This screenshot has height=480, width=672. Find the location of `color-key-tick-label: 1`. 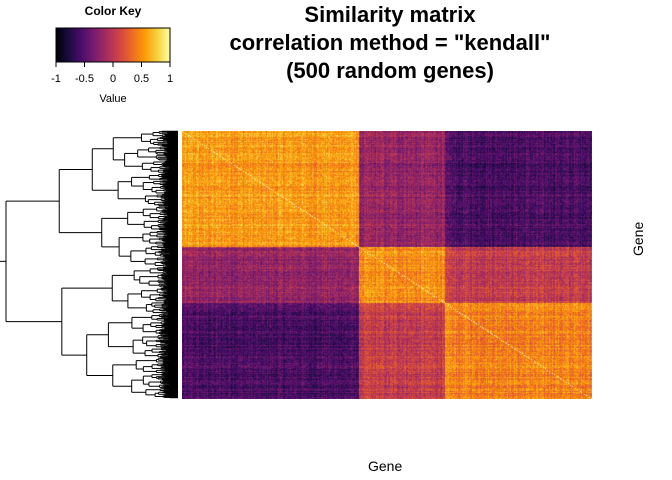

color-key-tick-label: 1 is located at coordinates (170, 79).